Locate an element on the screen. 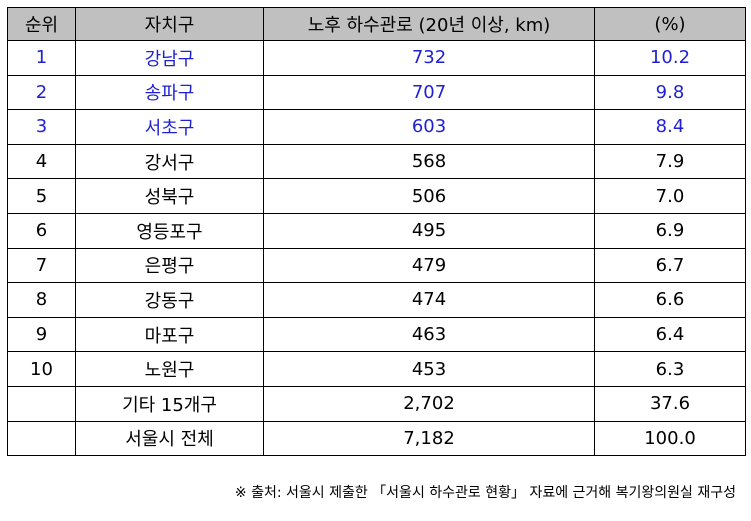 This screenshot has height=521, width=751. length-cell: 474 is located at coordinates (429, 300).